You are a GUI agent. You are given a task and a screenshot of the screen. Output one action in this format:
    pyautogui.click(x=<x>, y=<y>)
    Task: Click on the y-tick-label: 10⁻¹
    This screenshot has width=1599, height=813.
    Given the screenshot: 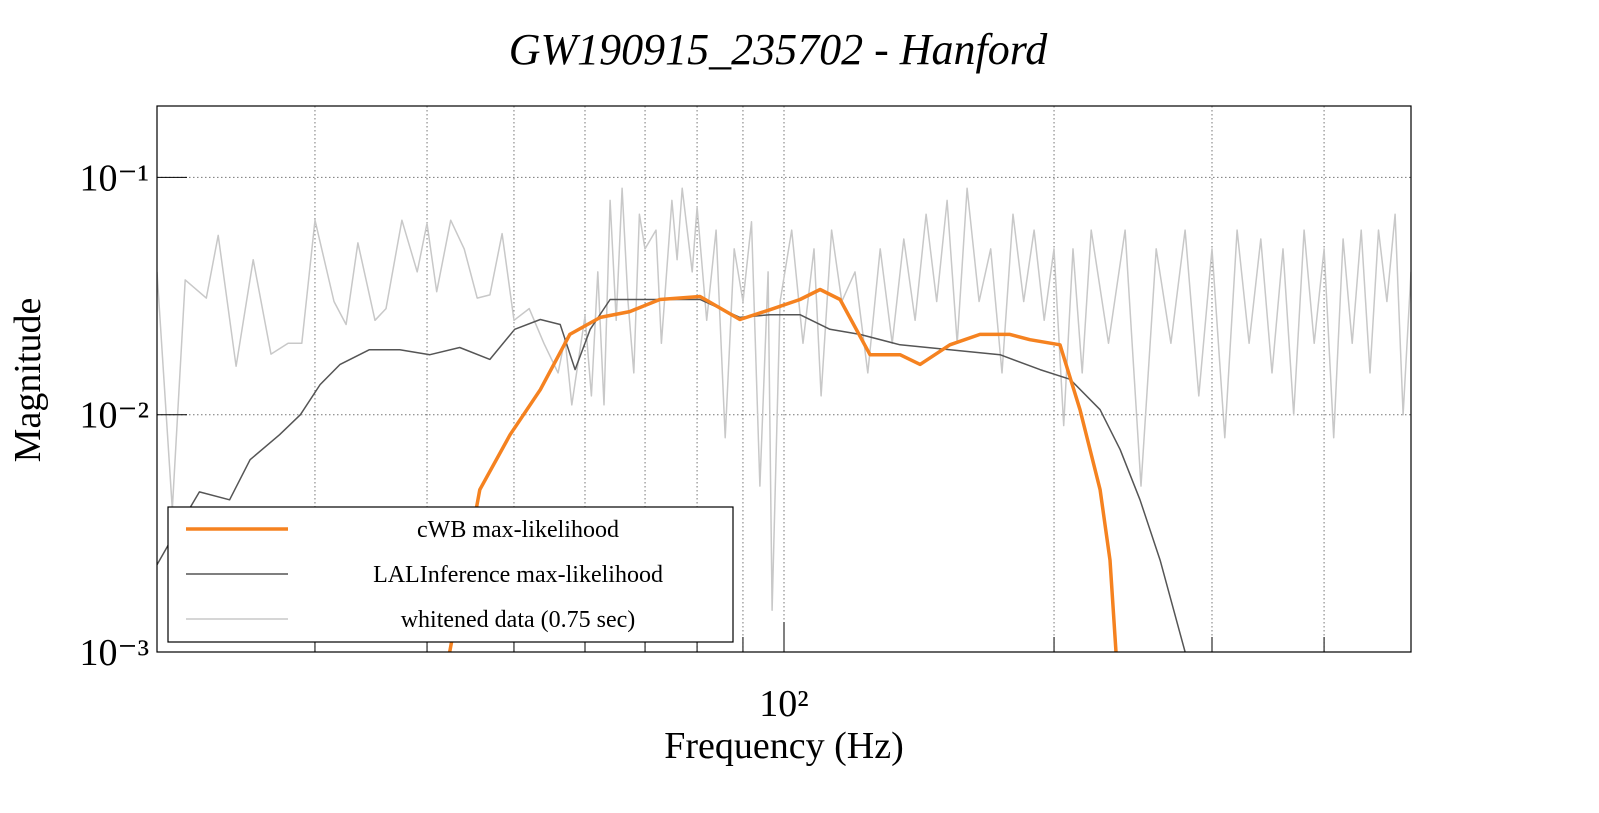 What is the action you would take?
    pyautogui.click(x=114, y=178)
    